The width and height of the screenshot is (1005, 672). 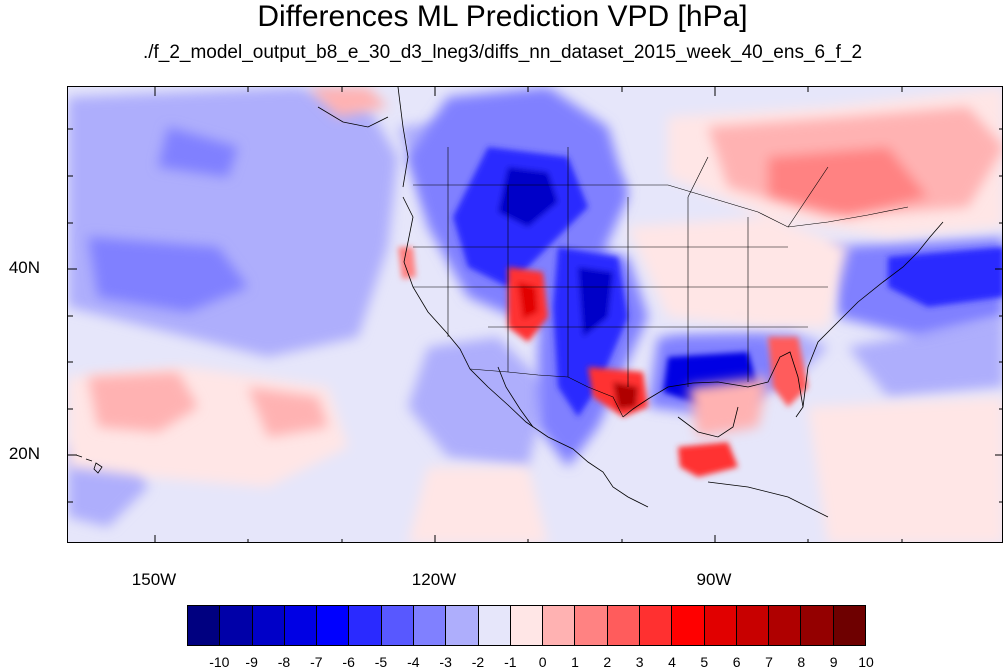 What do you see at coordinates (769, 662) in the screenshot?
I see `colorbar-tick-label: 7` at bounding box center [769, 662].